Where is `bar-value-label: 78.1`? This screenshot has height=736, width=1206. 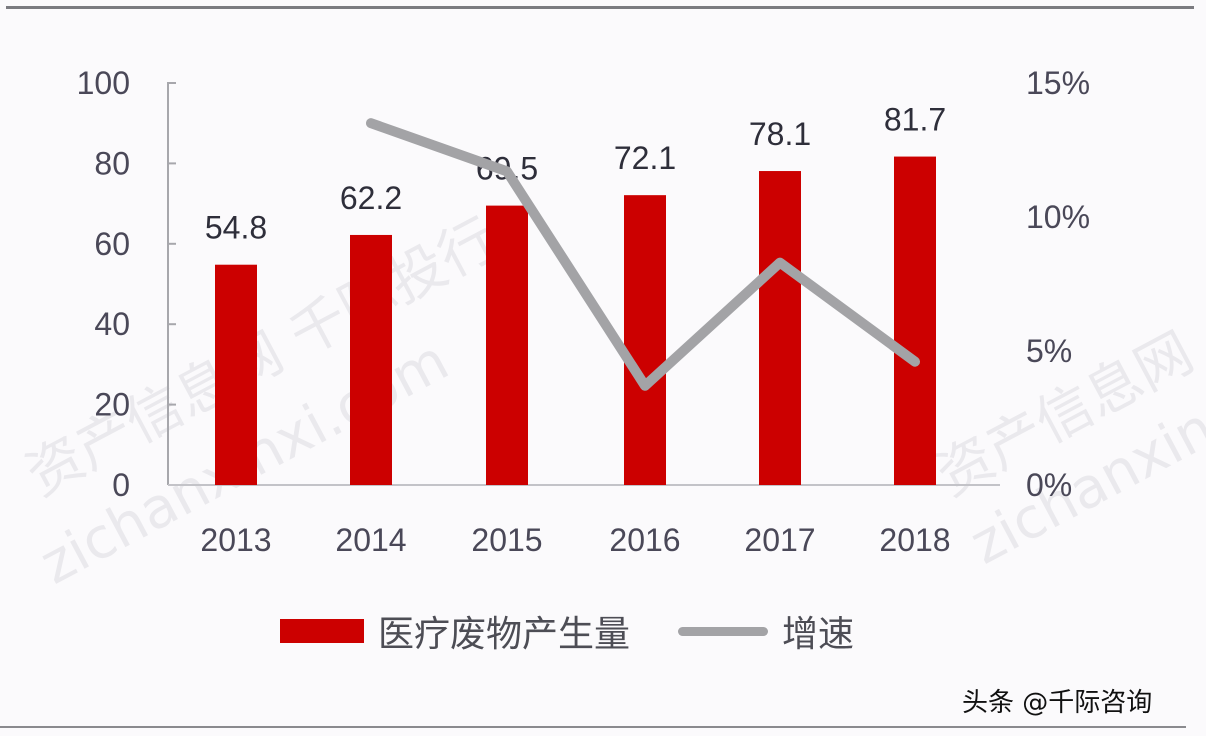
bar-value-label: 78.1 is located at coordinates (780, 134).